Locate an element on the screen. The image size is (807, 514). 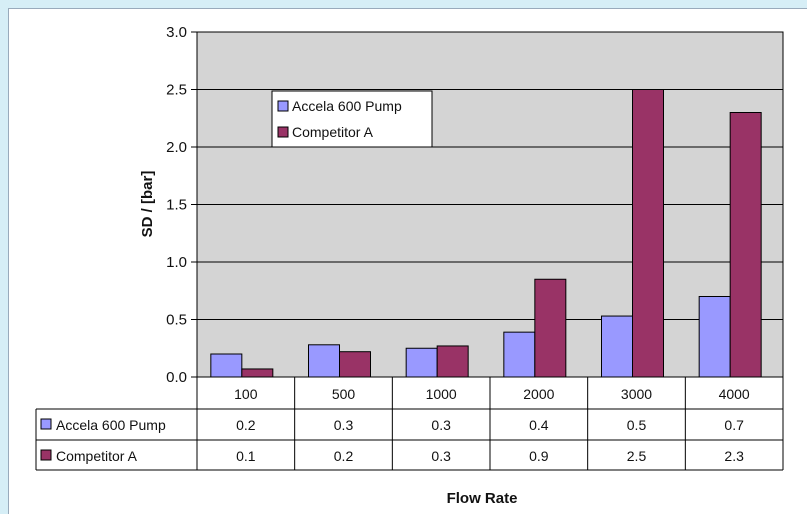
table-series-name: Accela 600 Pump is located at coordinates (111, 425).